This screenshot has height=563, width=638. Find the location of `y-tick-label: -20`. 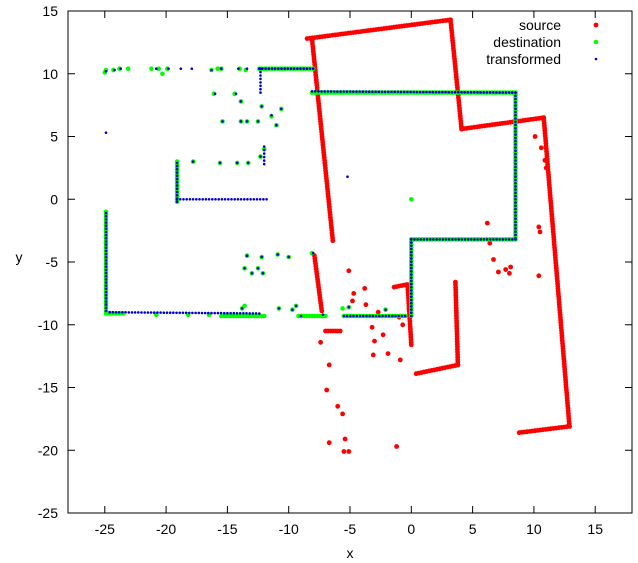

y-tick-label: -20 is located at coordinates (48, 450).